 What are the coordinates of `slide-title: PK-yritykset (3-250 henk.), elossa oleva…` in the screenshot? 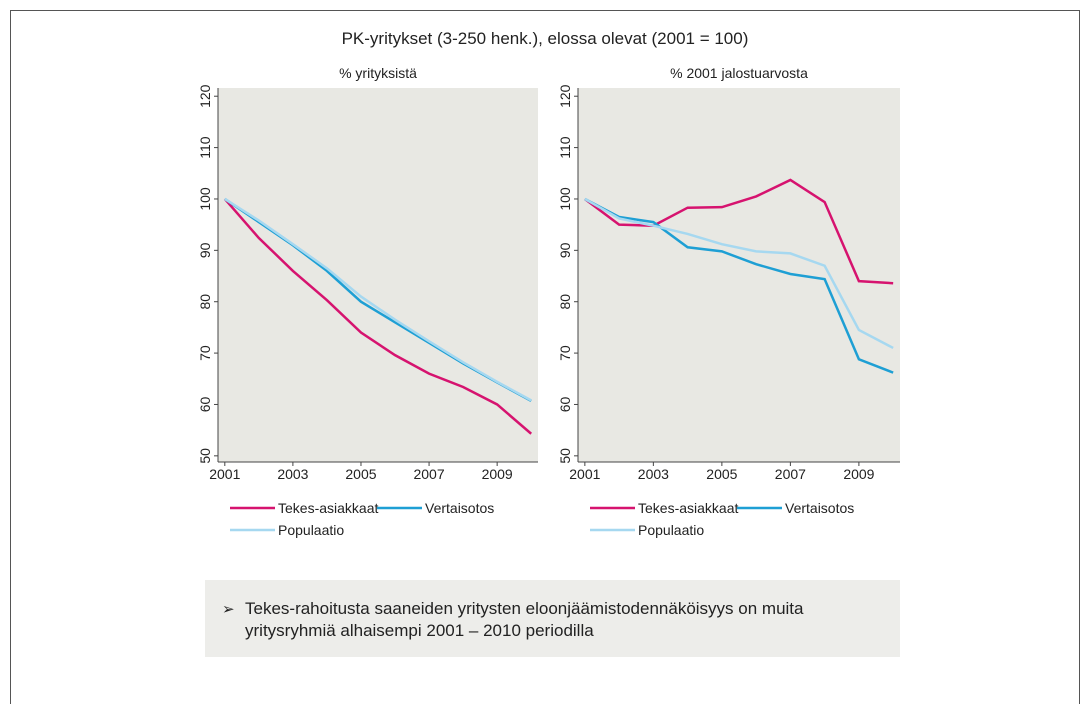 It's located at (545, 38).